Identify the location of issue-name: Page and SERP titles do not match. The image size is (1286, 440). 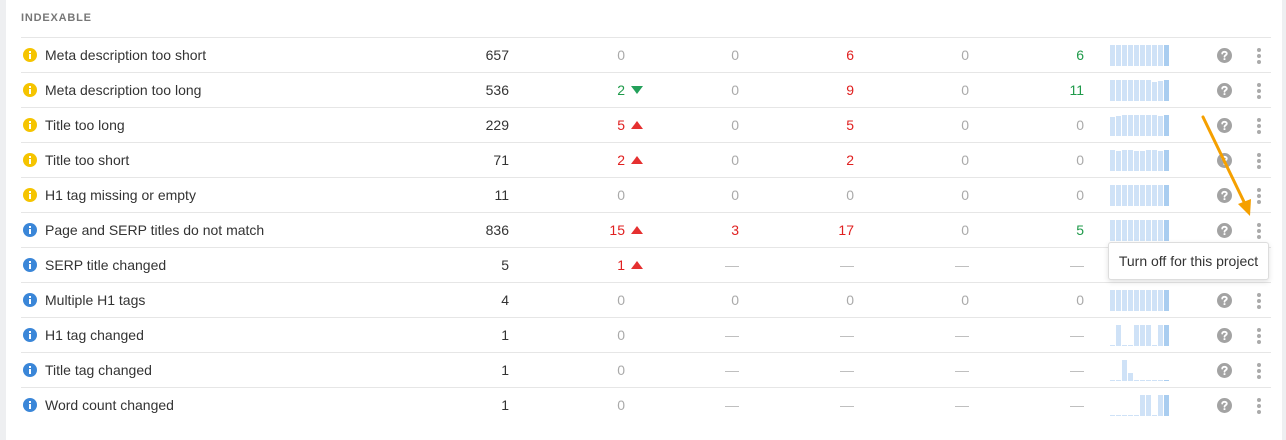
(155, 230).